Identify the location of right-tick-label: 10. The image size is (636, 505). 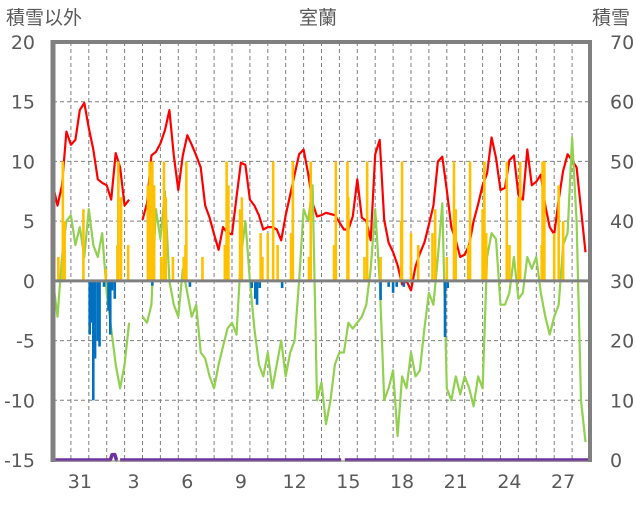
(622, 401).